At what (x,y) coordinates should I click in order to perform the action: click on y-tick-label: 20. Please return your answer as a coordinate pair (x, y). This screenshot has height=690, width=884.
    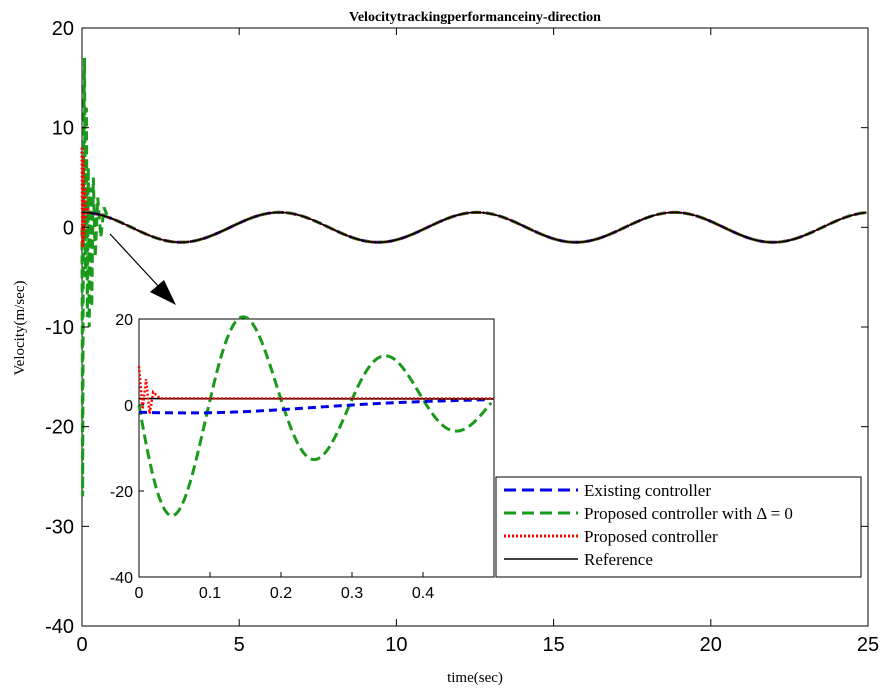
    Looking at the image, I should click on (63, 29).